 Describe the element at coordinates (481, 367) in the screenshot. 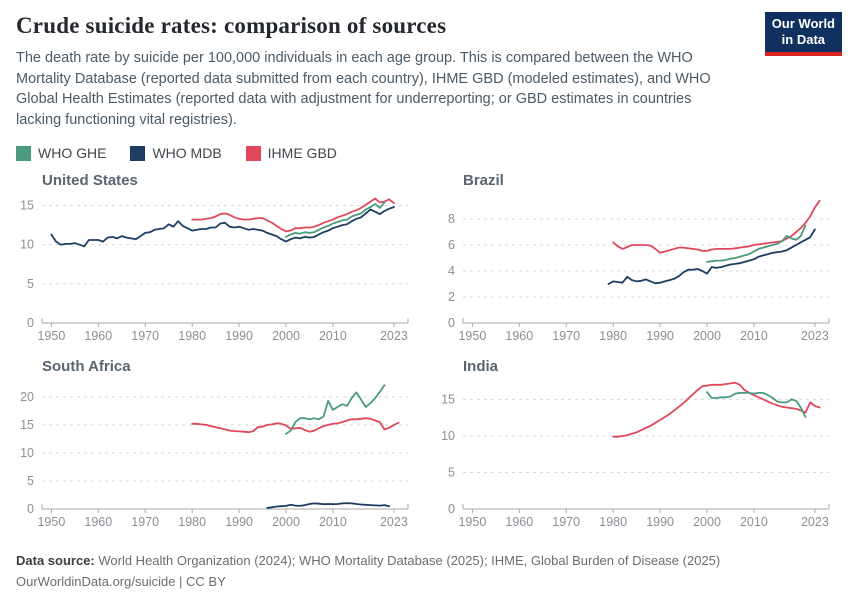

I see `chart-title-india: India` at that location.